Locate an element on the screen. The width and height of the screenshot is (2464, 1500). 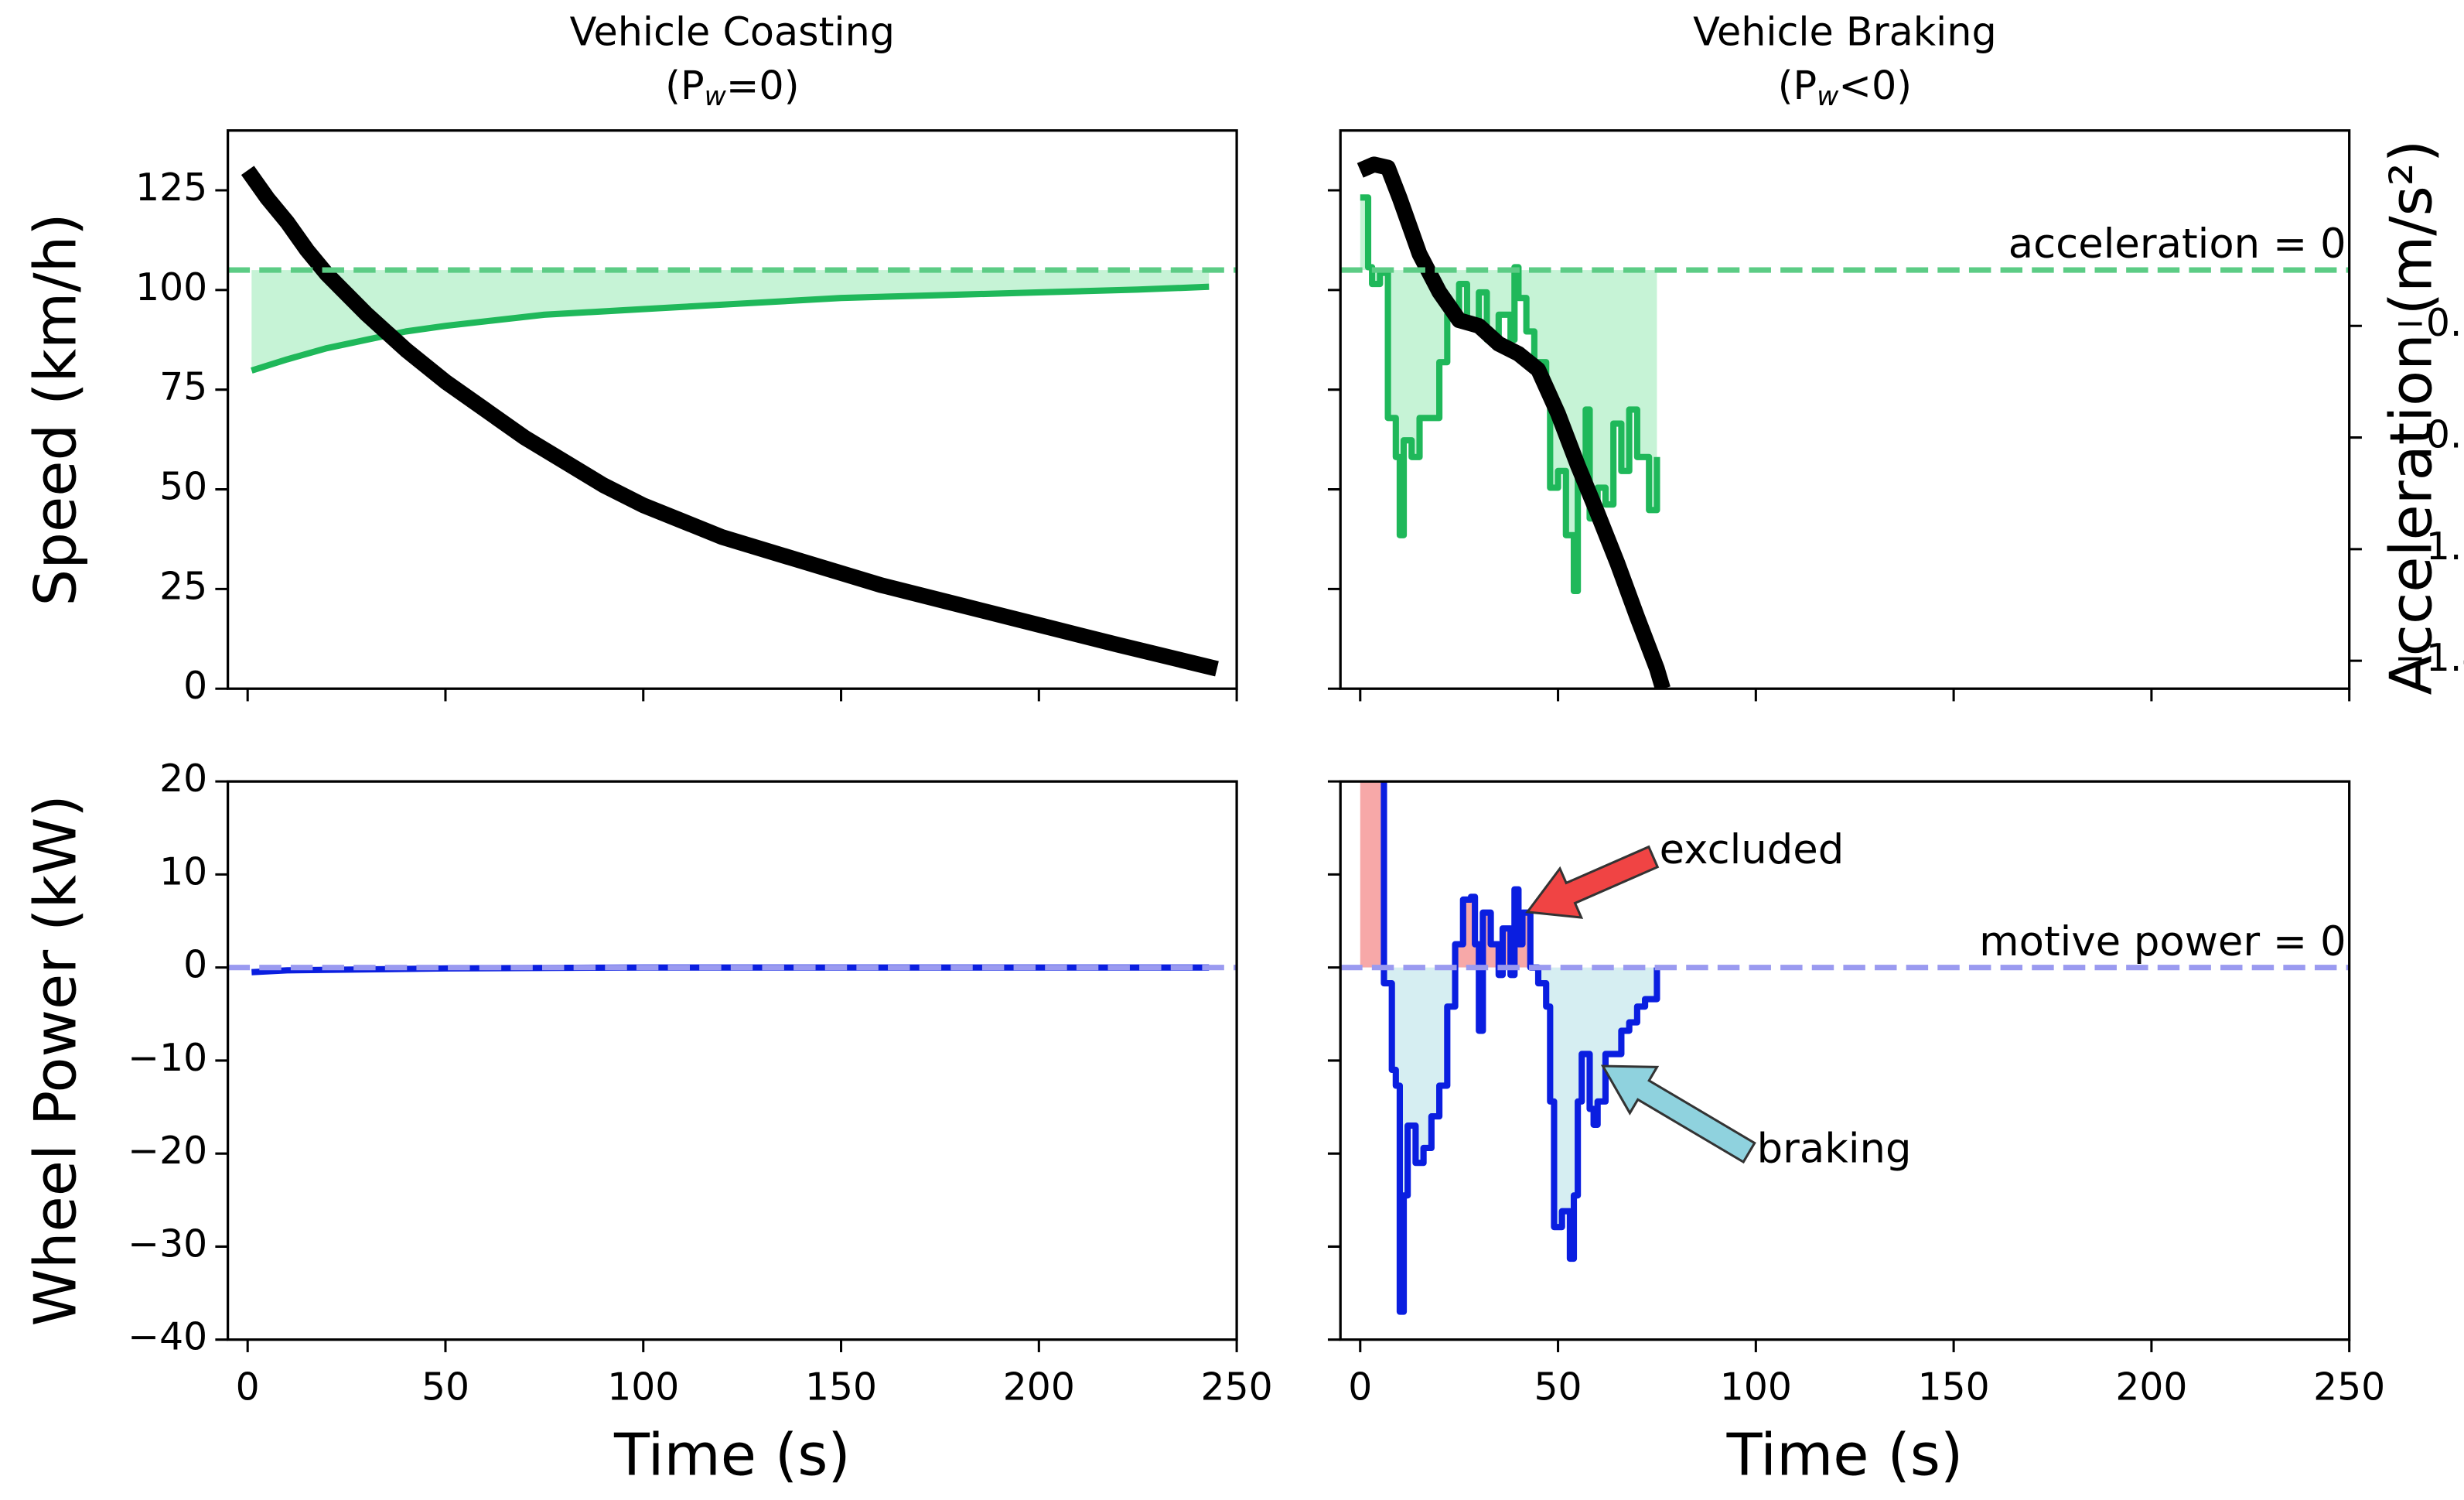
y-tick-label: −10 is located at coordinates (167, 1058).